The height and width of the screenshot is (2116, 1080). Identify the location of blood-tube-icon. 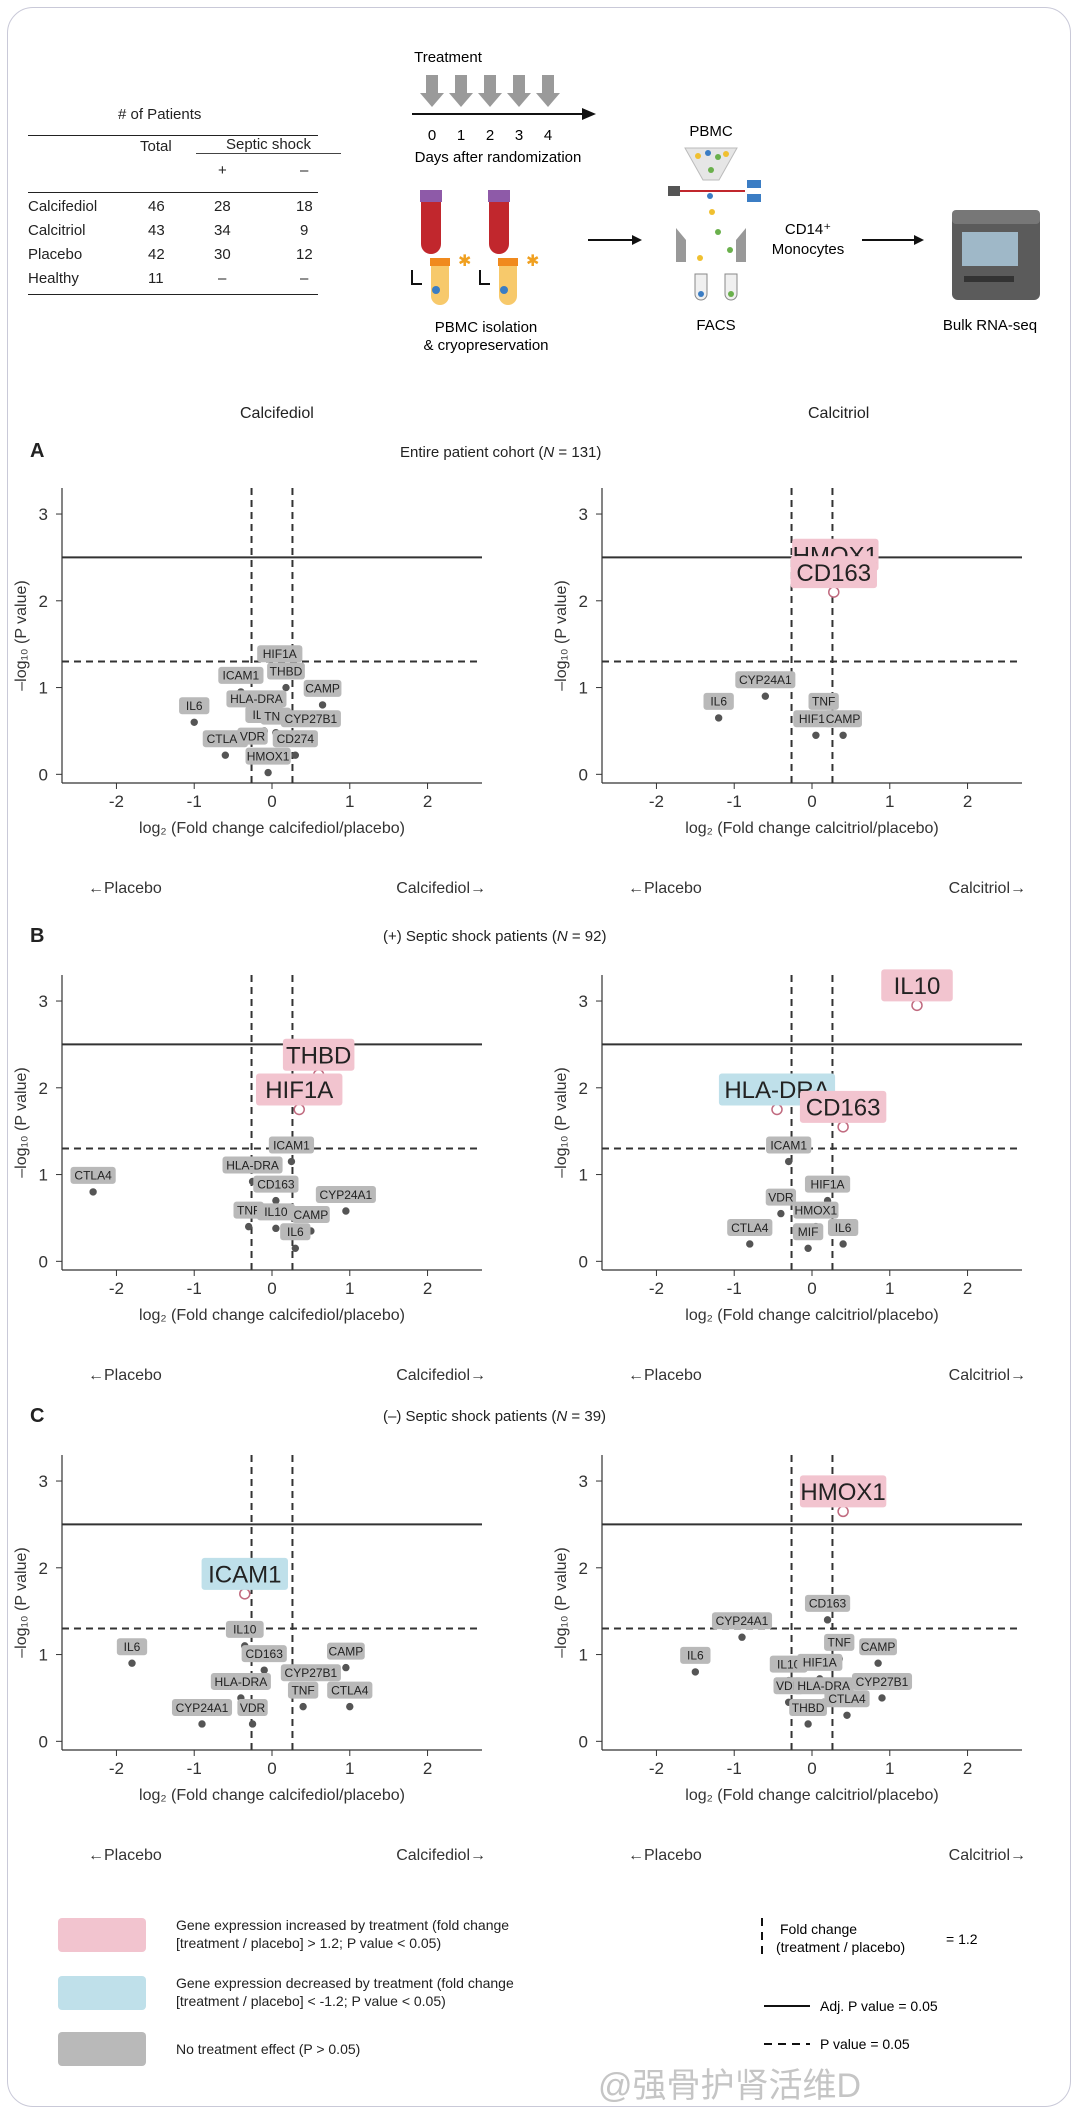
(499, 222).